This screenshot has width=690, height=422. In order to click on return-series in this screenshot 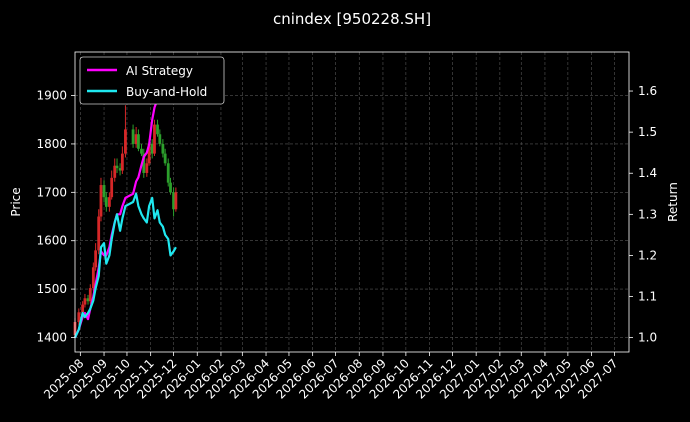, I will do `click(125, 214)`.